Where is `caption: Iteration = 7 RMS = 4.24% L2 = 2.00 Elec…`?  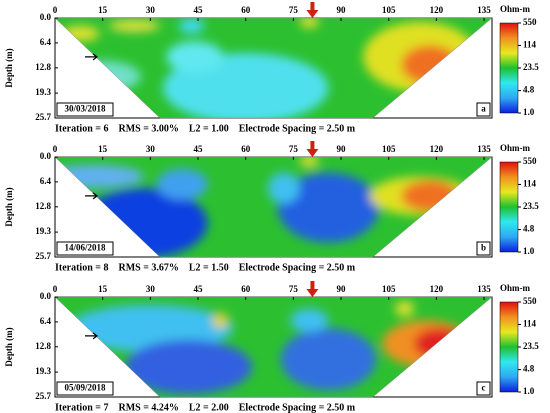 caption: Iteration = 7 RMS = 4.24% L2 = 2.00 Elec… is located at coordinates (205, 407).